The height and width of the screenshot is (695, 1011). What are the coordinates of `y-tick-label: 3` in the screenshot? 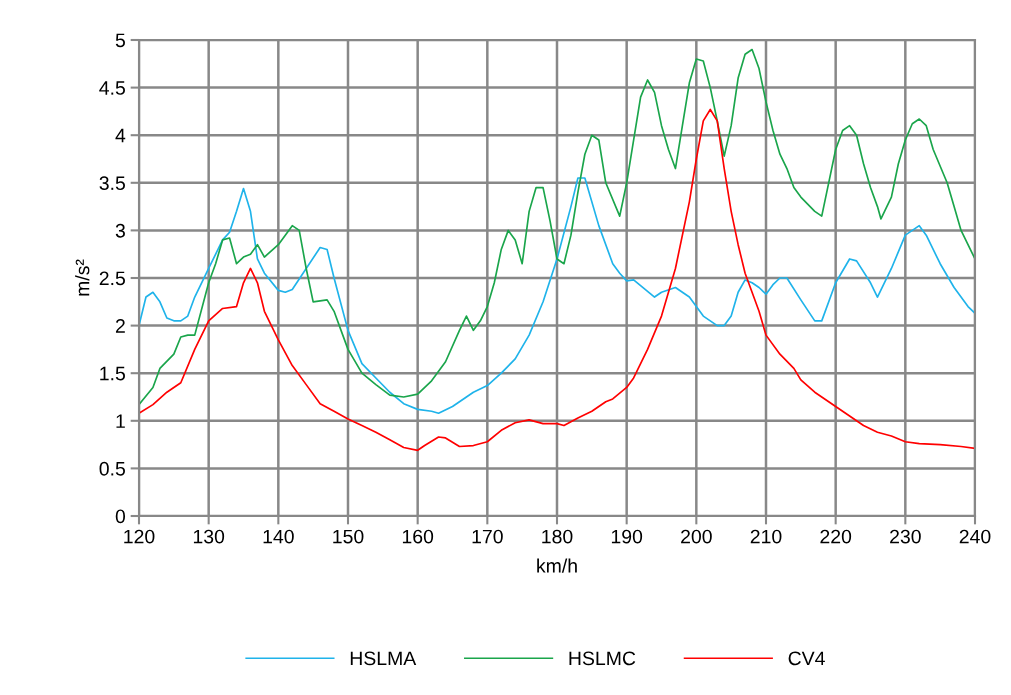 It's located at (120, 230).